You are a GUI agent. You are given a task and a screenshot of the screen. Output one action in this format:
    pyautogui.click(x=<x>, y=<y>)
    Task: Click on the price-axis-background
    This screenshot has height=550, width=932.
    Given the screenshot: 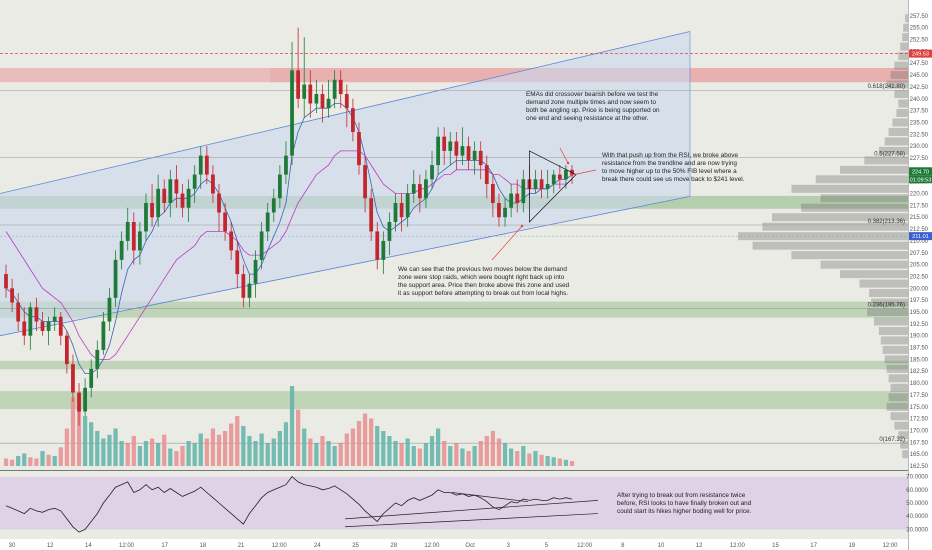 What is the action you would take?
    pyautogui.click(x=920, y=275)
    